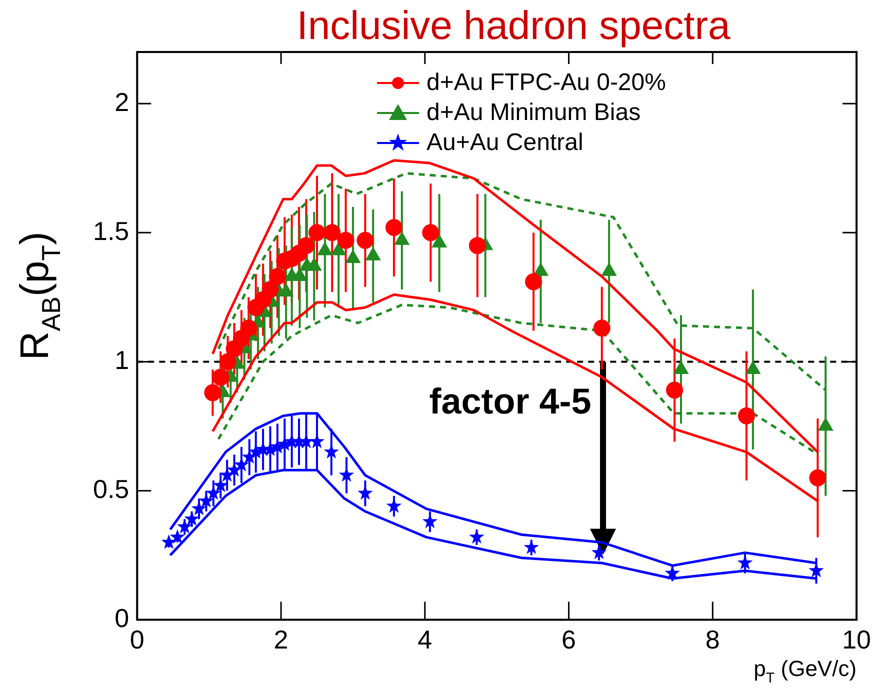 This screenshot has height=693, width=877. I want to click on legend-label: d+Au FTPC-Au 0-20%, so click(546, 83).